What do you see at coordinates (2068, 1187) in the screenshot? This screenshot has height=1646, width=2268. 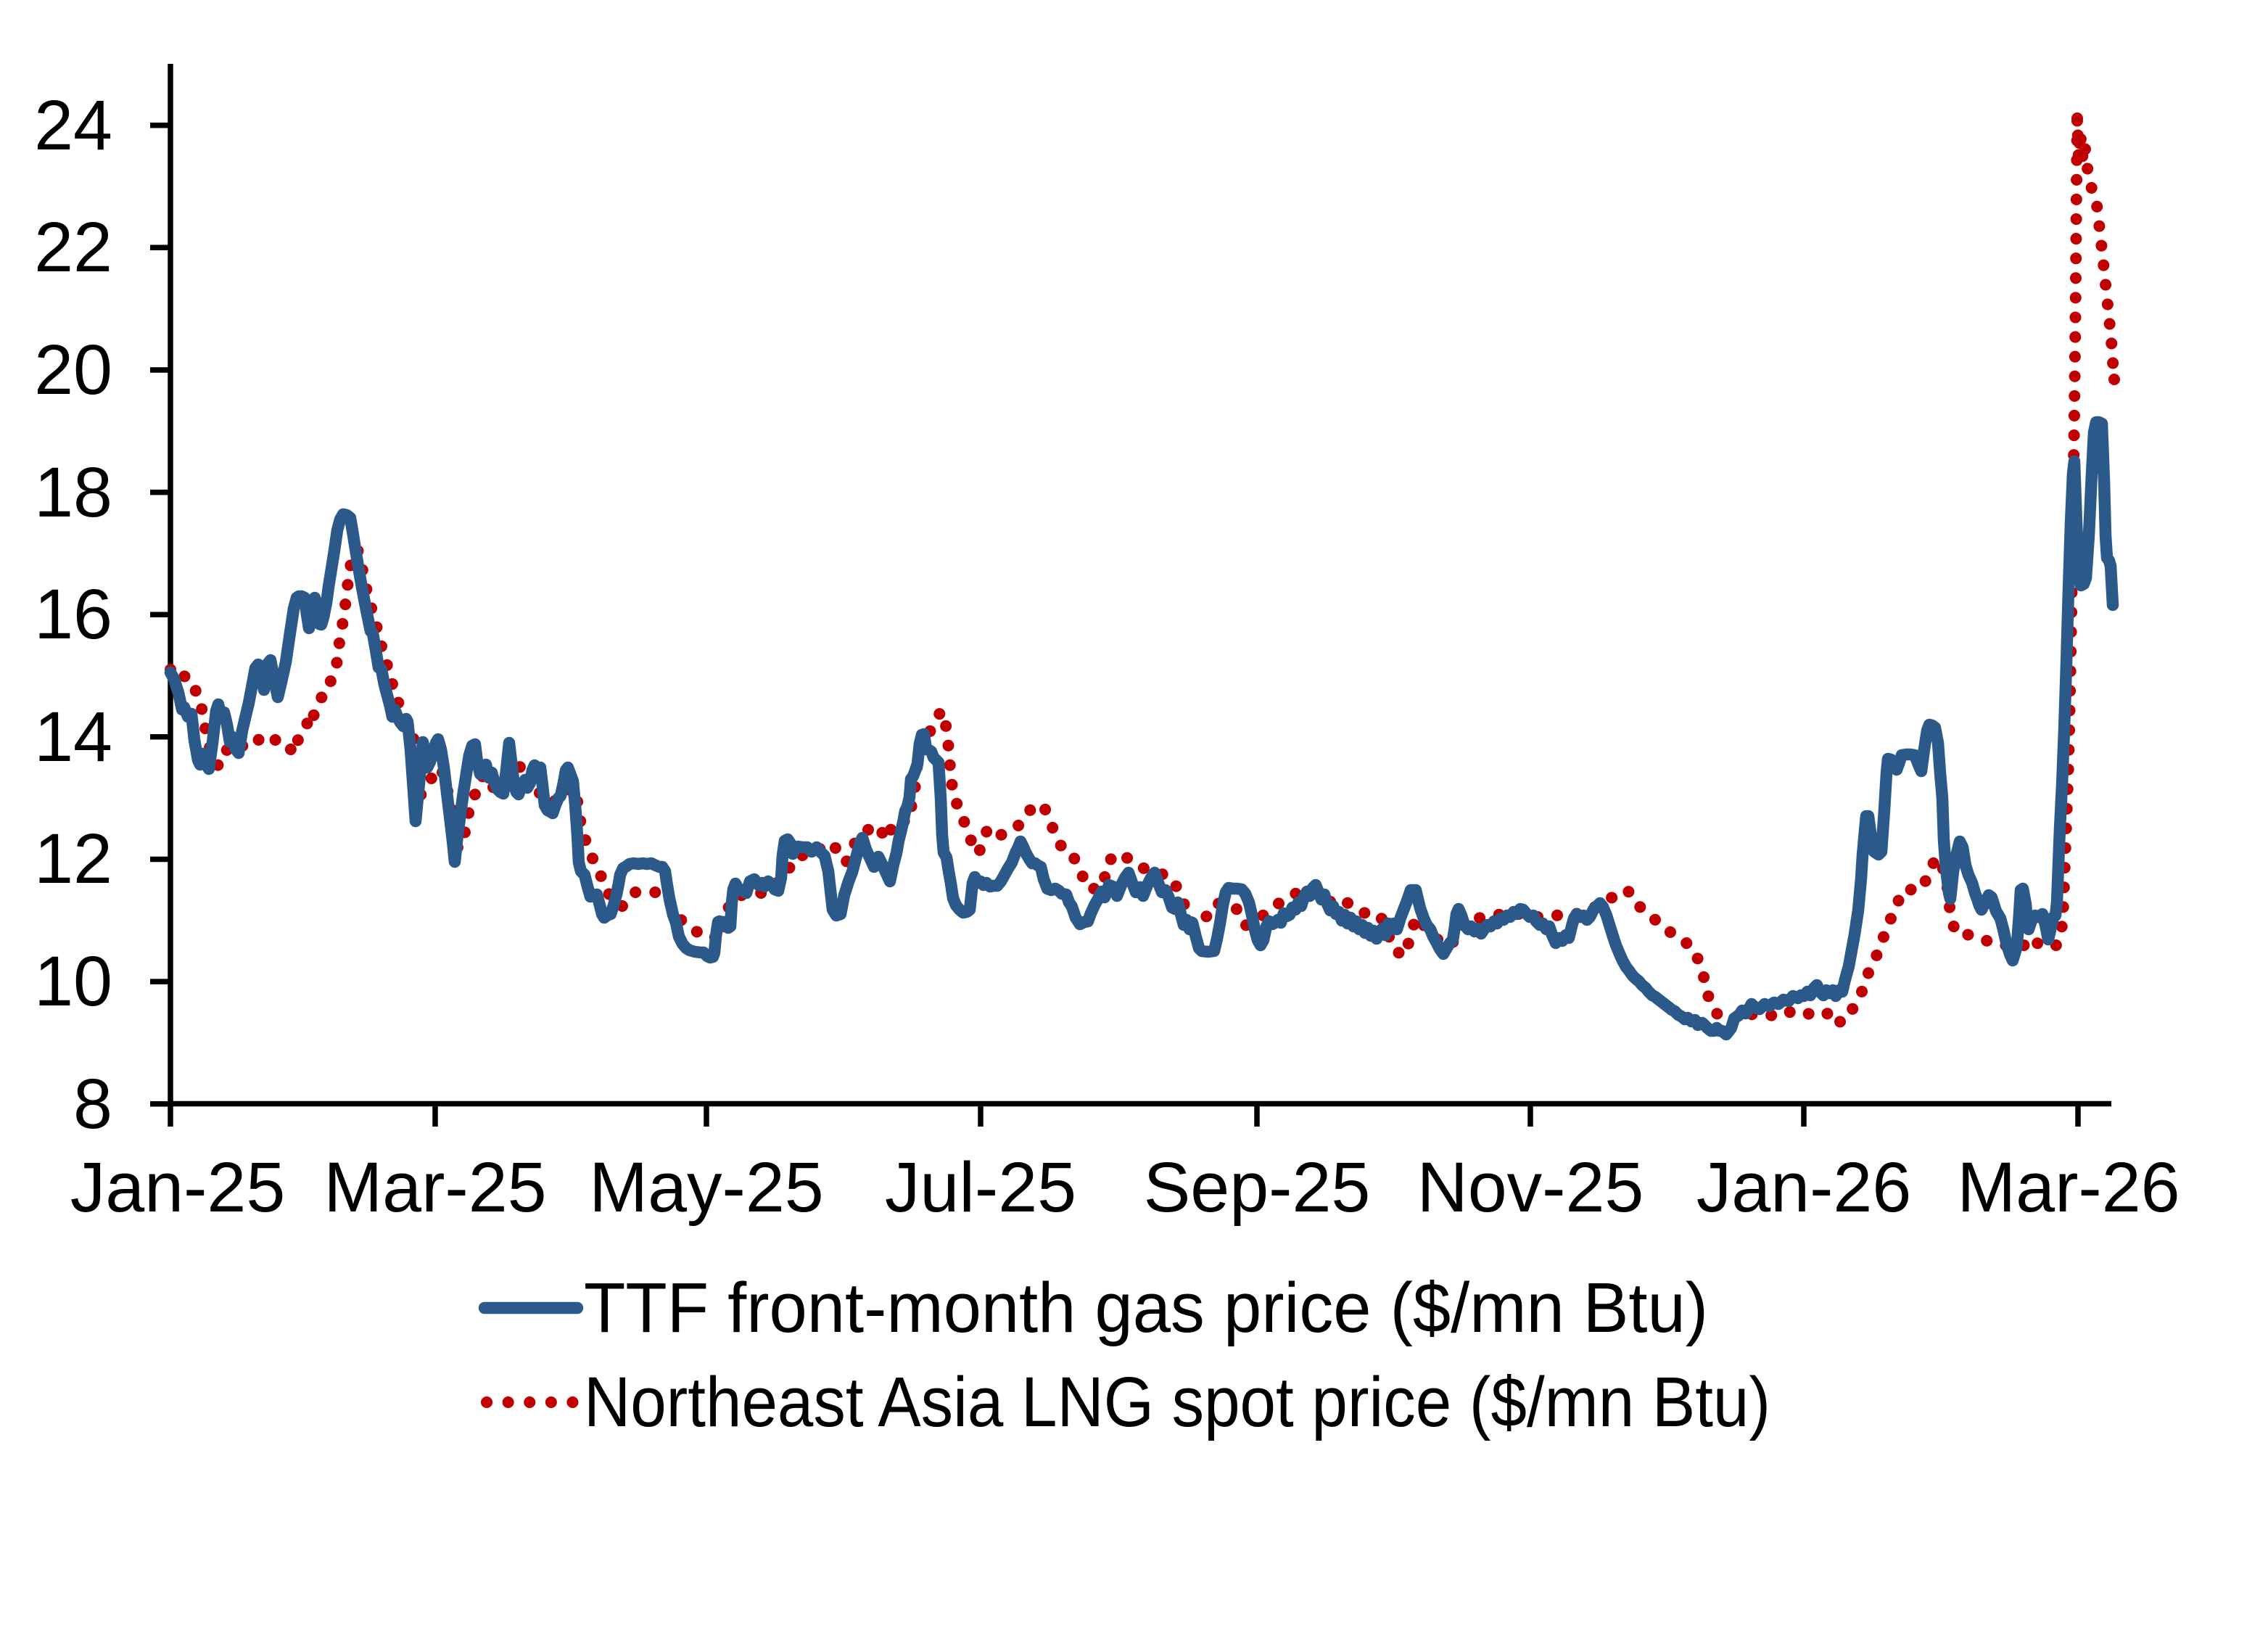 I see `svg-text: Mar-26` at bounding box center [2068, 1187].